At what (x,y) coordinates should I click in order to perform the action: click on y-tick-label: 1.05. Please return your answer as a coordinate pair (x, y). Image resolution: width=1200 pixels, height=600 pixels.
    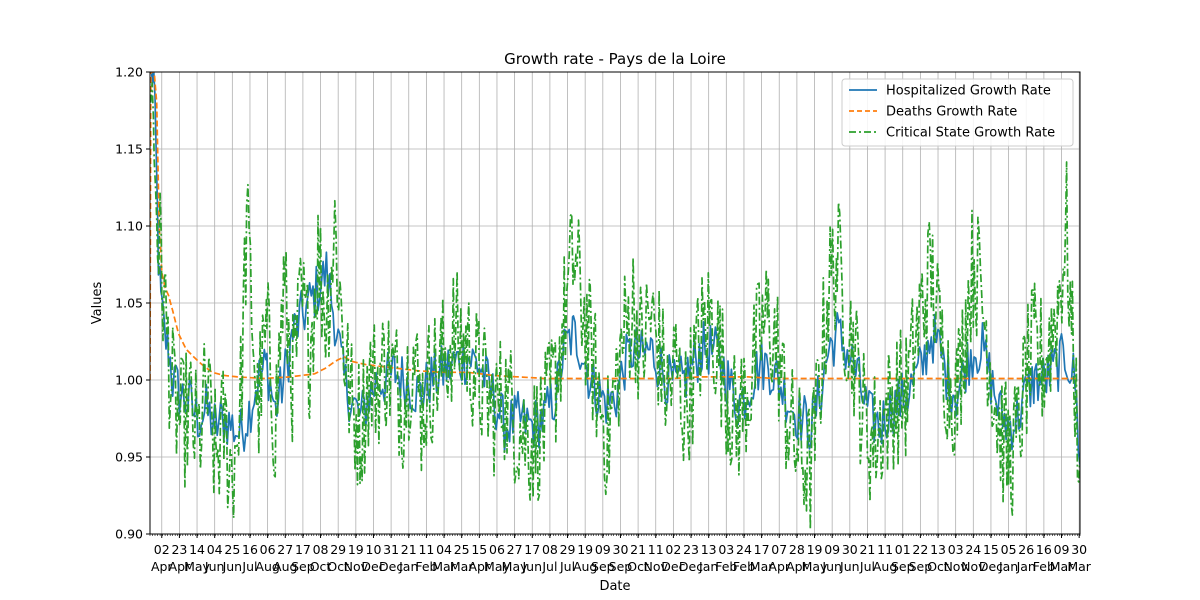
    Looking at the image, I should click on (129, 303).